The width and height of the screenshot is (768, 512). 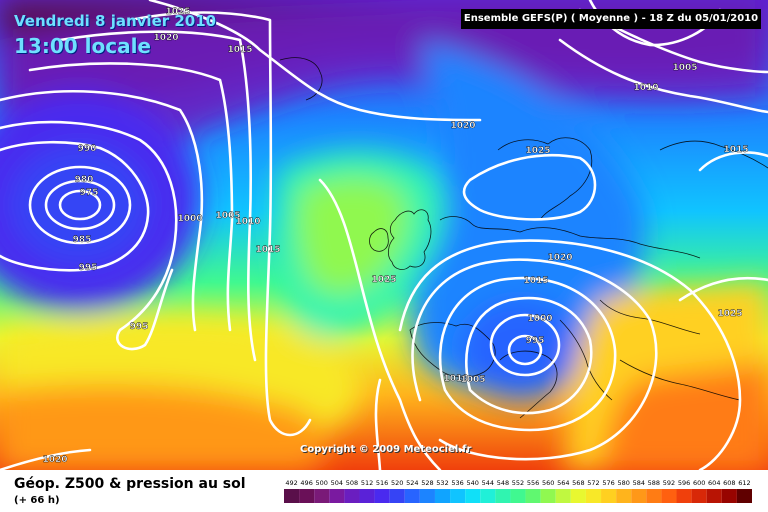 What do you see at coordinates (525, 350) in the screenshot?
I see `isobar-995-center` at bounding box center [525, 350].